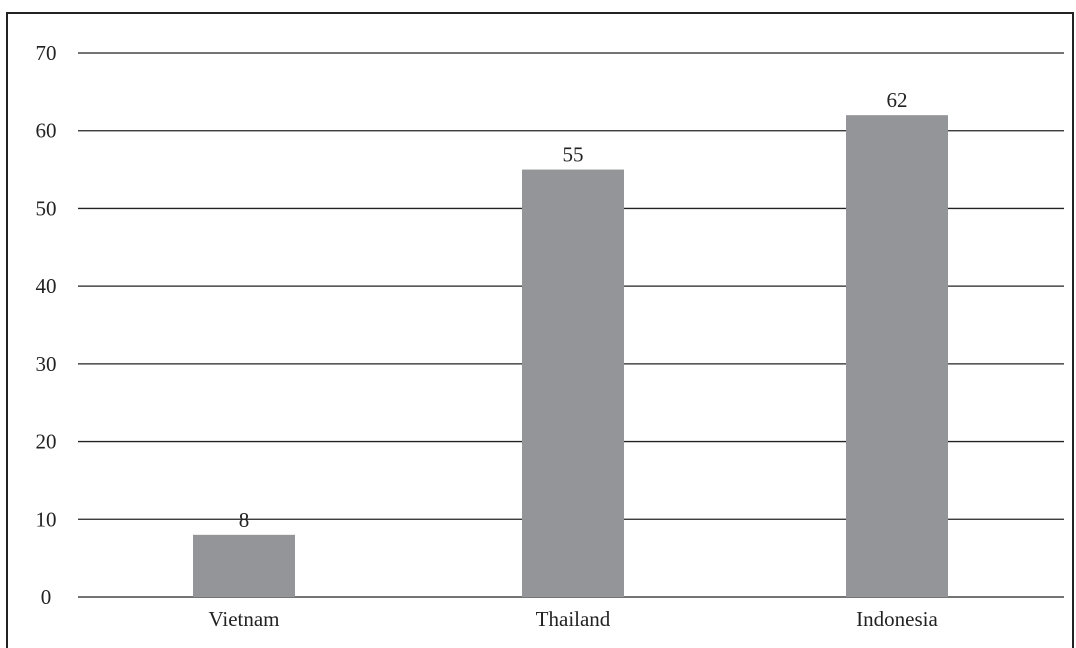 This screenshot has height=648, width=1076. I want to click on data-label-thailand: 55, so click(573, 155).